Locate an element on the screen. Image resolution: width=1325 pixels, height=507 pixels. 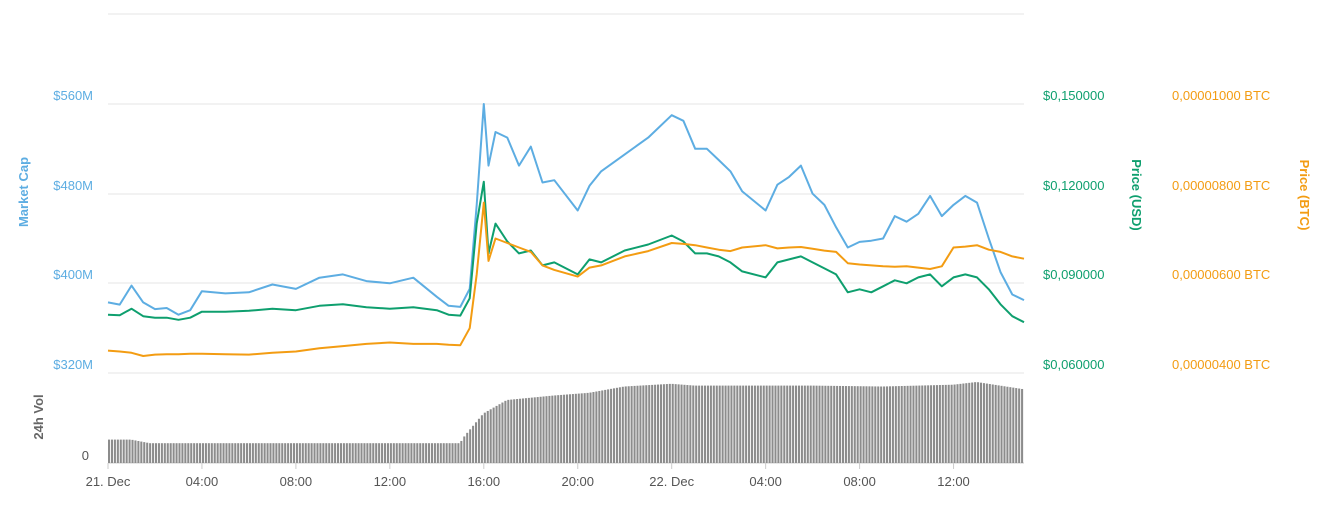
x-tick-label: 12:00 is located at coordinates (953, 481).